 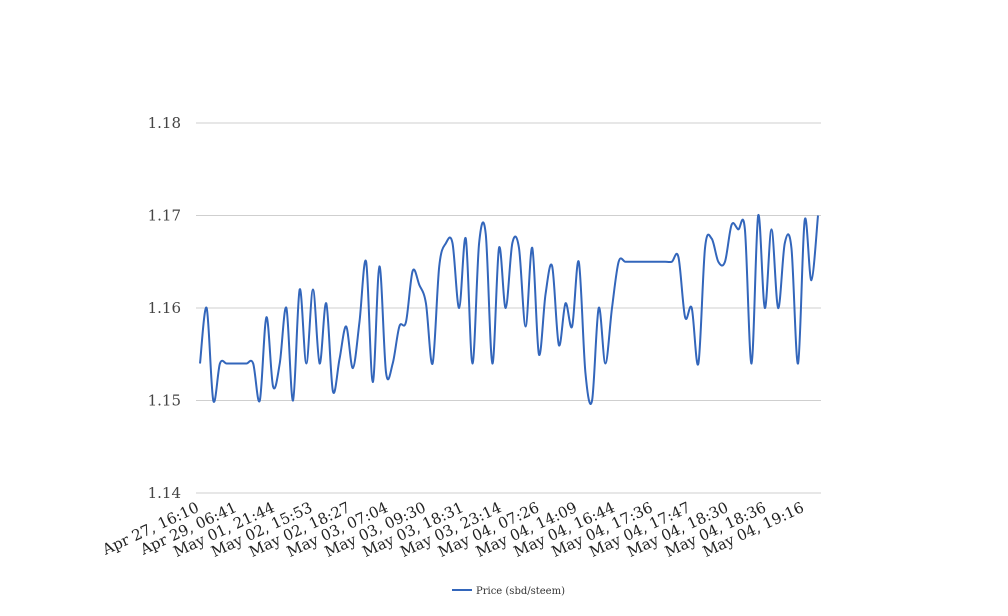 What do you see at coordinates (164, 493) in the screenshot?
I see `y-tick-label: 1.14` at bounding box center [164, 493].